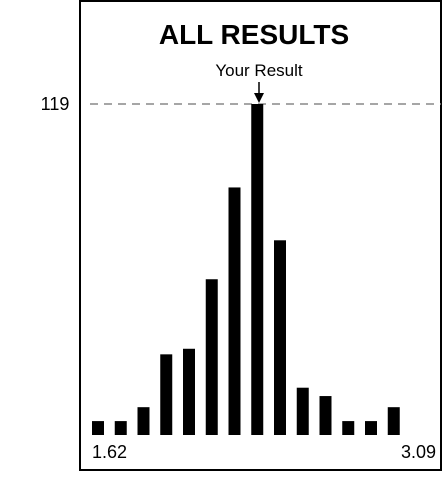  Describe the element at coordinates (254, 34) in the screenshot. I see `chart-title: ALL RESULTS` at that location.